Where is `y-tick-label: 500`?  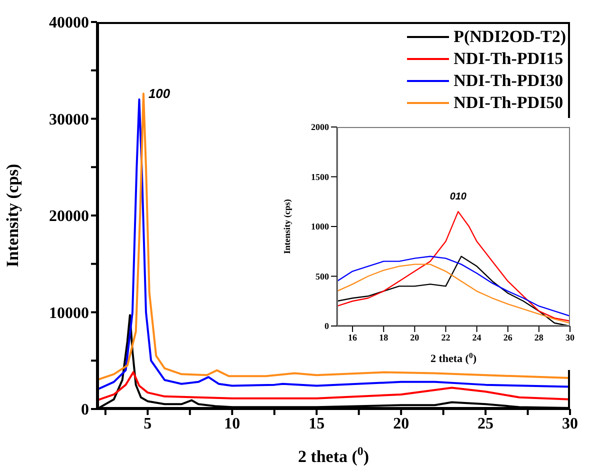 y-tick-label: 500 is located at coordinates (323, 276).